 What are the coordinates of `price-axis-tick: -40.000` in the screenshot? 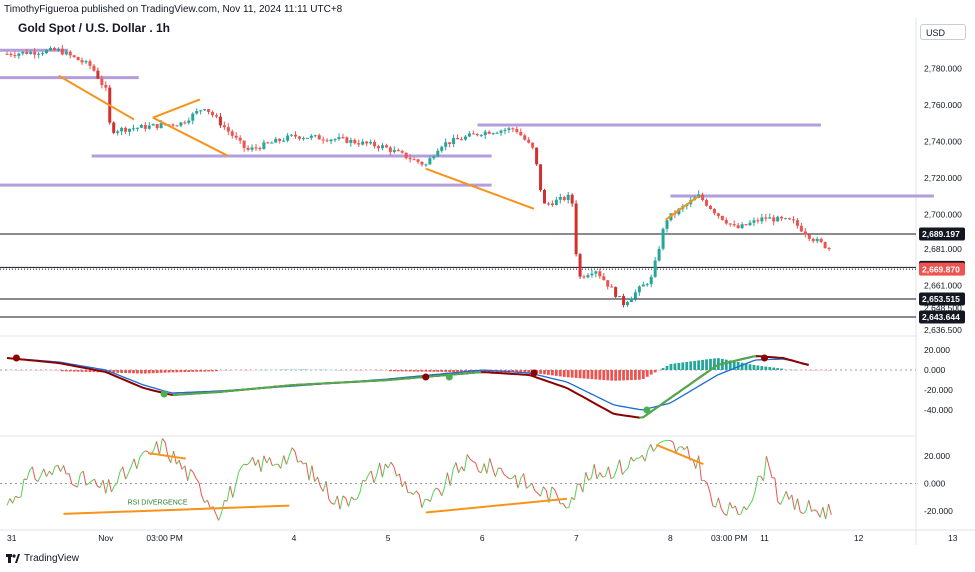 It's located at (938, 410).